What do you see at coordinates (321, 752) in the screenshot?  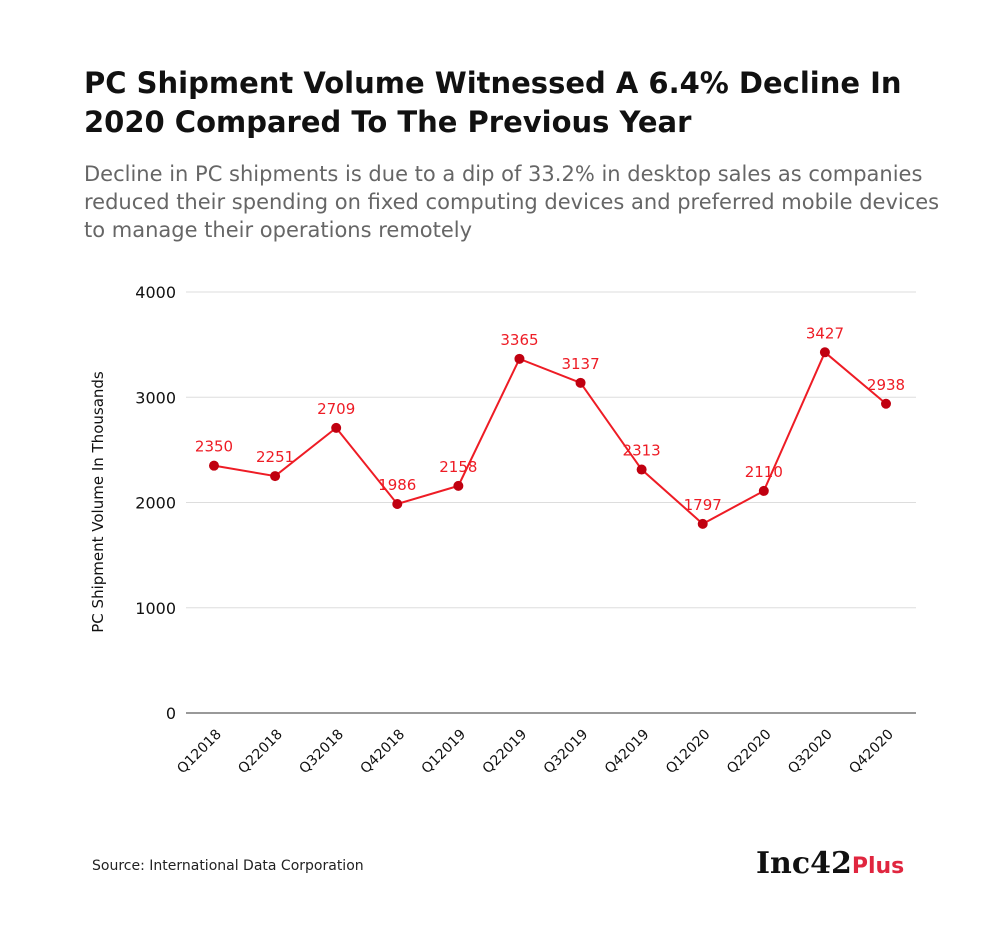 I see `x-tick-label: Q32018` at bounding box center [321, 752].